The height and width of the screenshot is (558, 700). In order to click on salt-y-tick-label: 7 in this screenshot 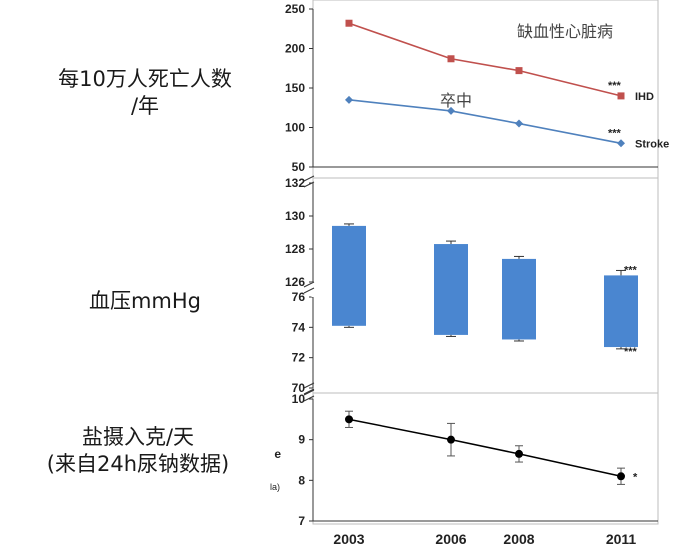, I will do `click(301, 521)`.